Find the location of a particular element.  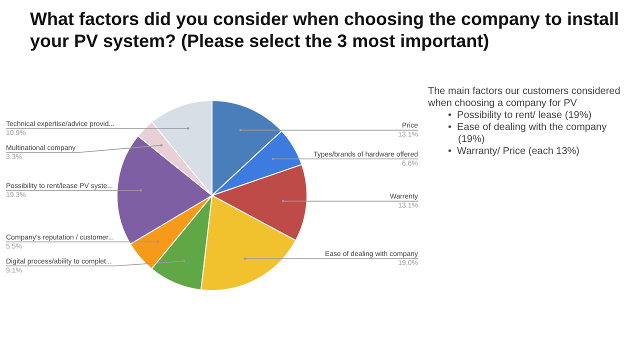

text: The main factors our customers considered when choosing a company for PV is located at coordinates (525, 98).